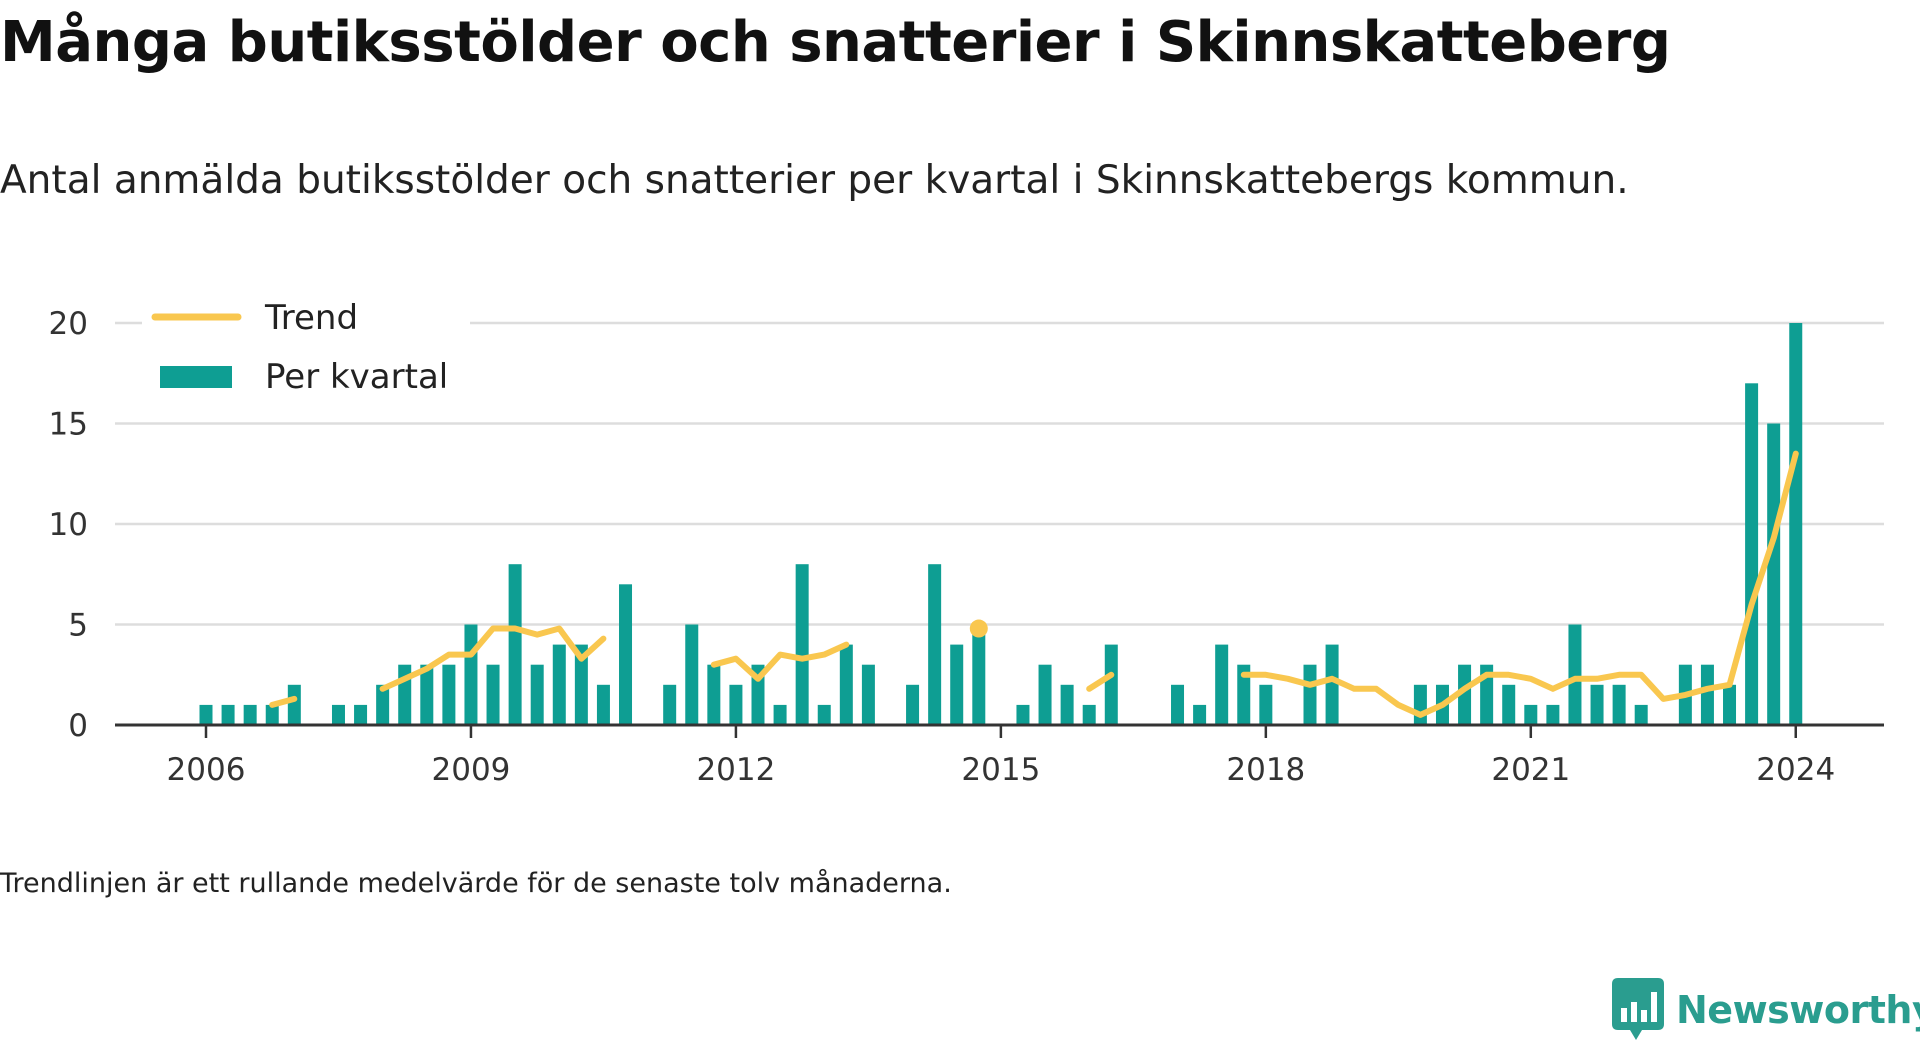 The height and width of the screenshot is (1042, 1920). What do you see at coordinates (196, 377) in the screenshot?
I see `legend-bar-swatch` at bounding box center [196, 377].